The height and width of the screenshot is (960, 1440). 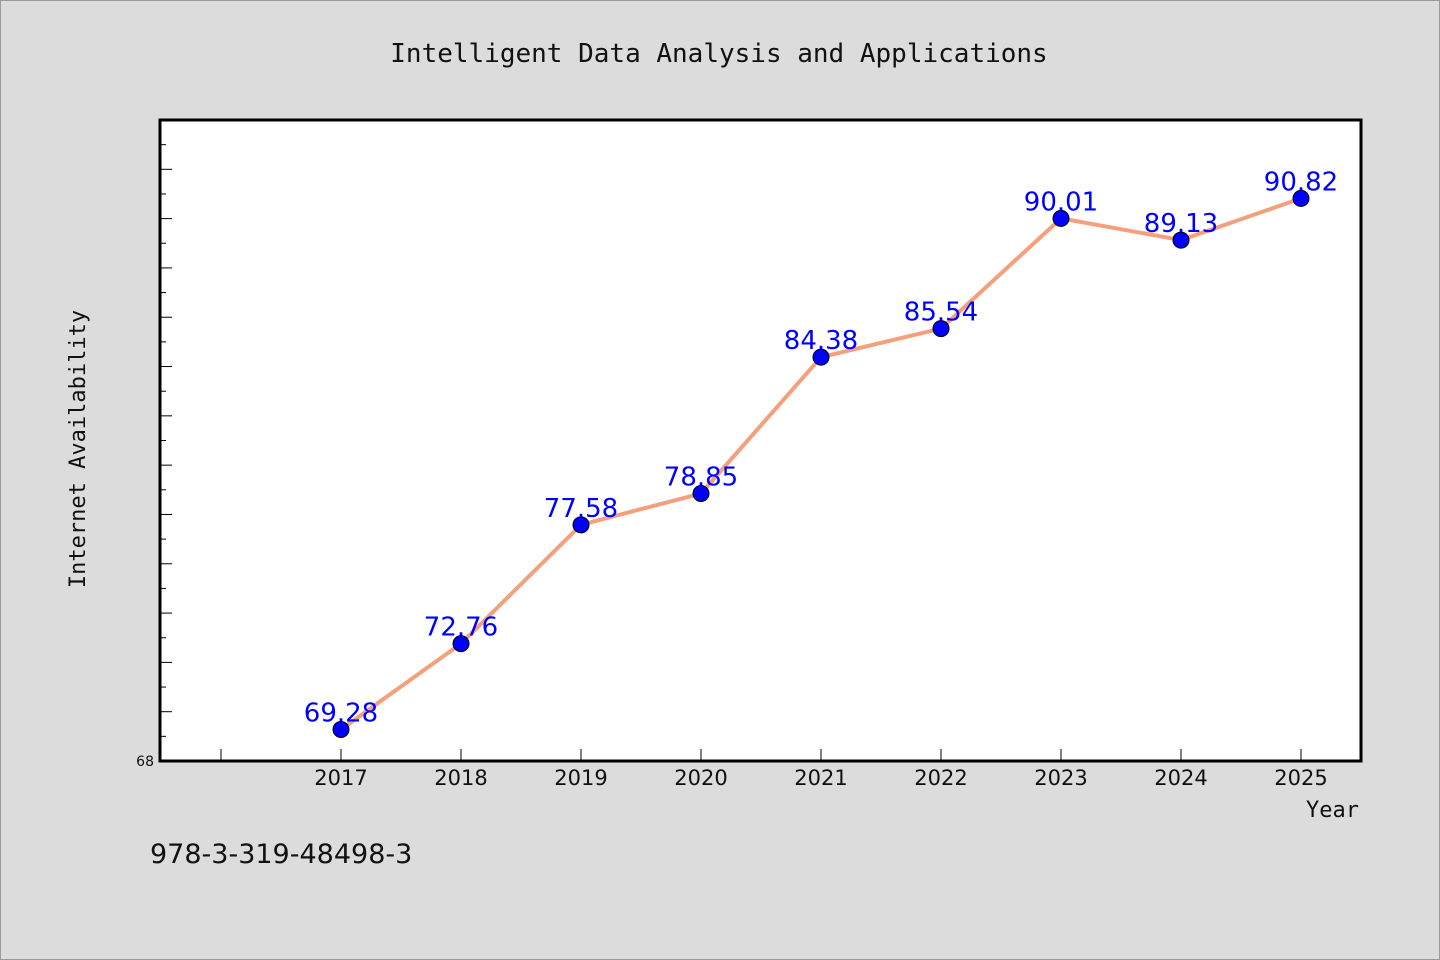 What do you see at coordinates (820, 778) in the screenshot?
I see `x-tick-label: 2021` at bounding box center [820, 778].